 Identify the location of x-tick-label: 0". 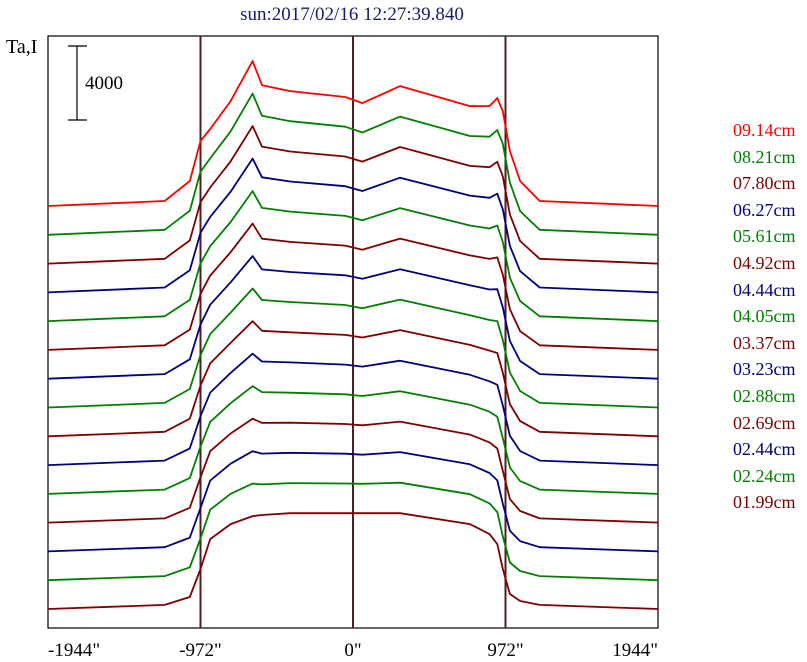
(352, 650).